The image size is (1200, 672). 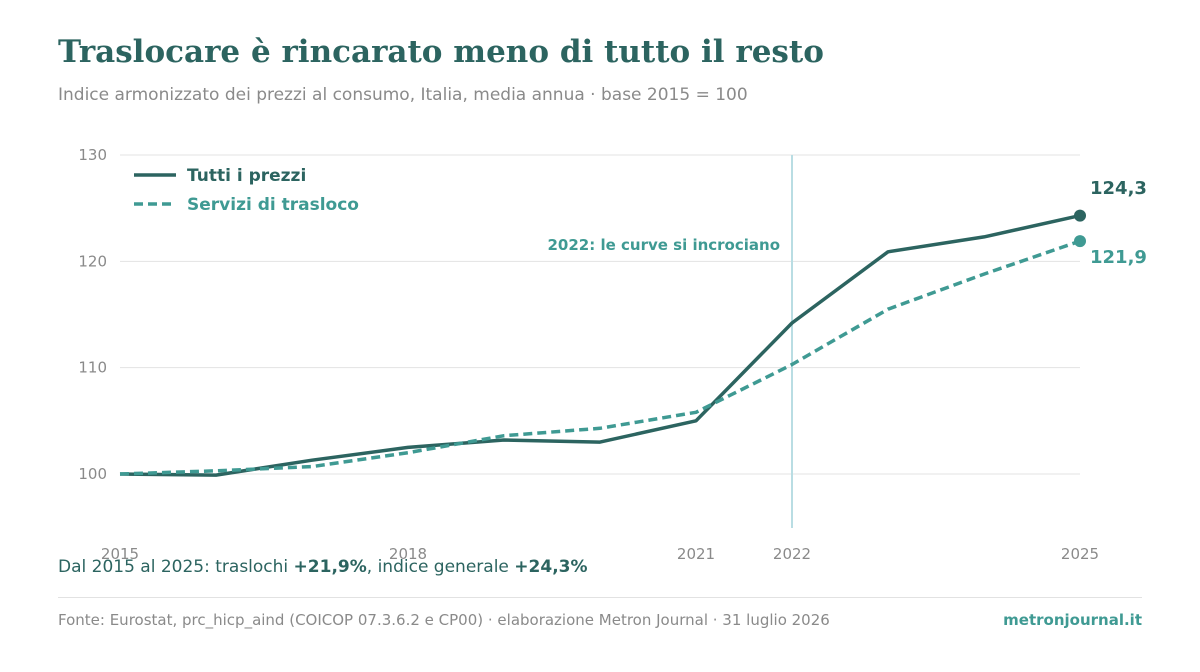 What do you see at coordinates (120, 554) in the screenshot?
I see `x-tick-label: 2015` at bounding box center [120, 554].